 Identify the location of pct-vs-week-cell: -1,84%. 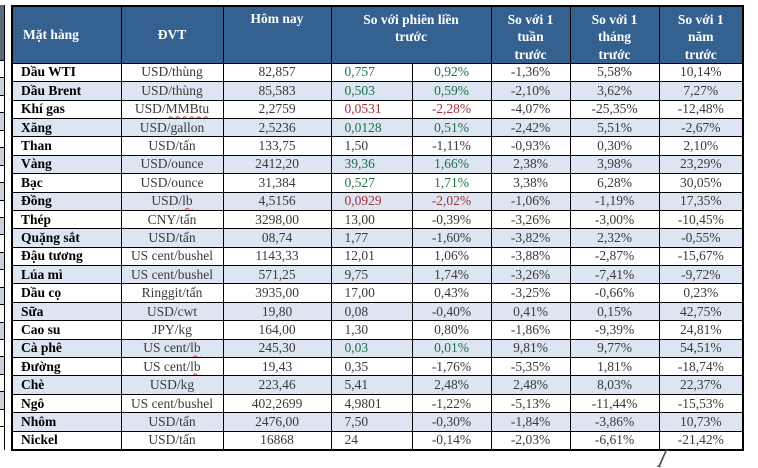
(530, 422).